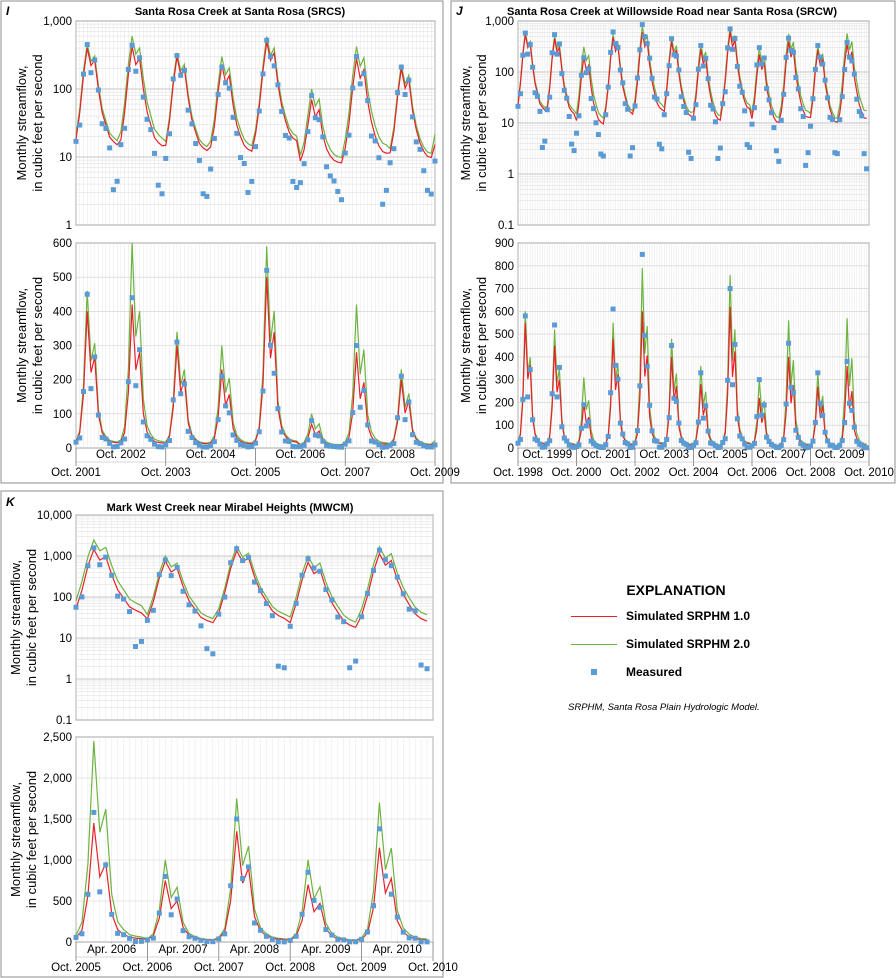 The image size is (896, 978). I want to click on x-tick-label: Apr. 2007, so click(182, 950).